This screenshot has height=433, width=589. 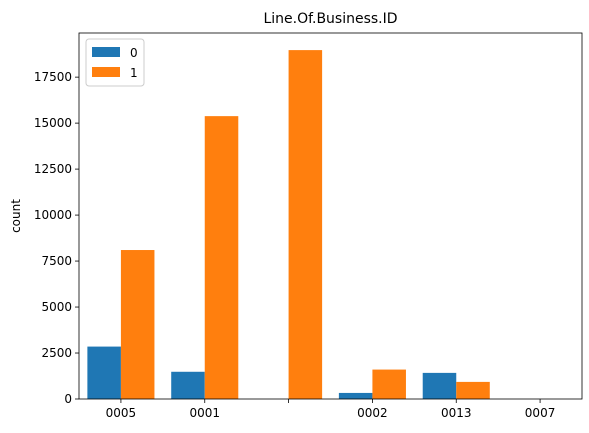 I want to click on chart-title: Line.Of.Business.ID, so click(x=330, y=19).